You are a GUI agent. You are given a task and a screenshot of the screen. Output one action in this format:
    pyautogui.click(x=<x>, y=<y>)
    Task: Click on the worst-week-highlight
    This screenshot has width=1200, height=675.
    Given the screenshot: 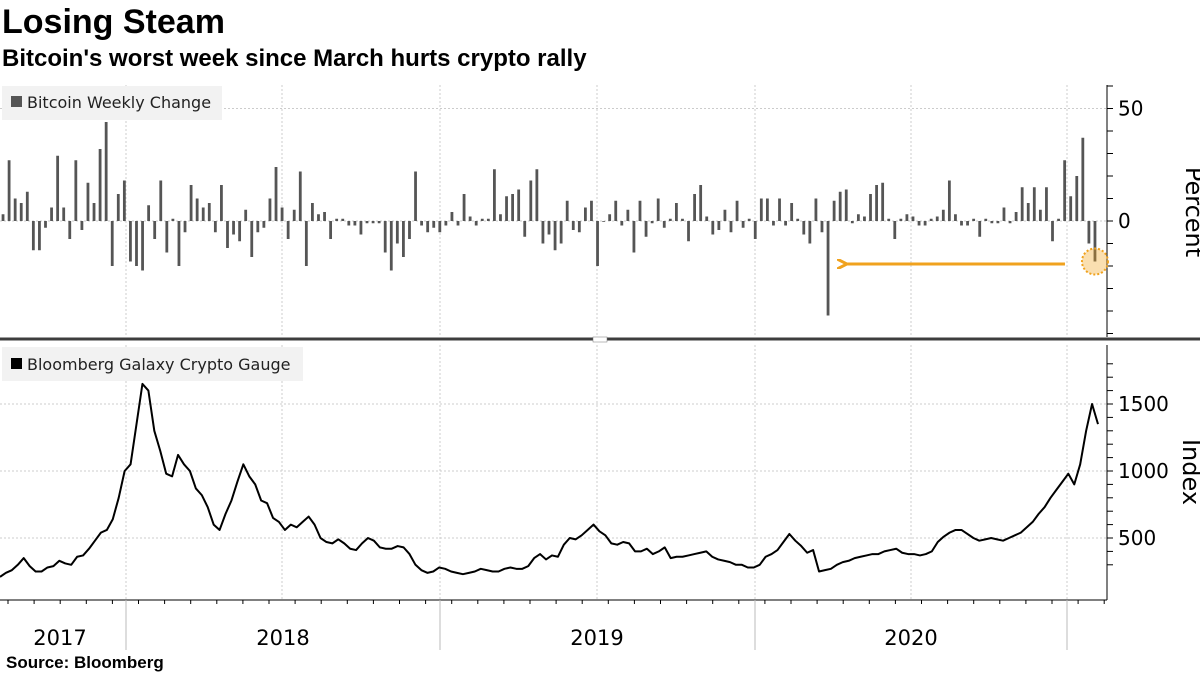 What is the action you would take?
    pyautogui.click(x=1094, y=261)
    